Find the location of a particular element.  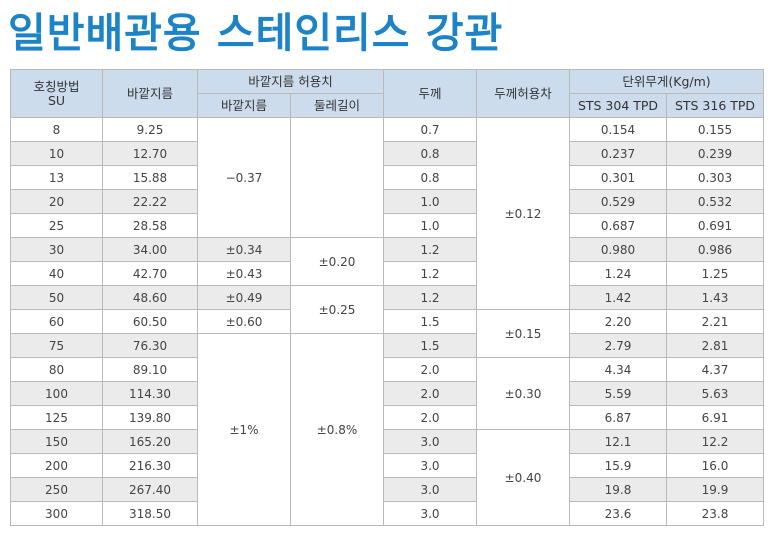

outer-diameter-cell: 267.40 is located at coordinates (150, 489).